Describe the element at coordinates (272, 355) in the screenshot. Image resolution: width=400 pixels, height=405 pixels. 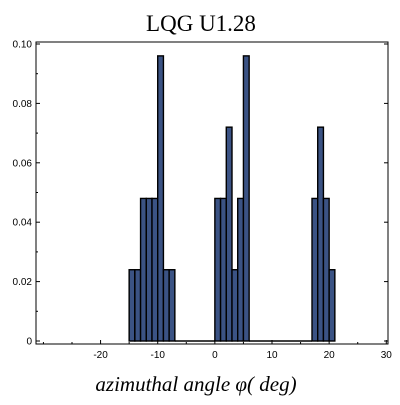
I see `x-tick-label: 10` at that location.